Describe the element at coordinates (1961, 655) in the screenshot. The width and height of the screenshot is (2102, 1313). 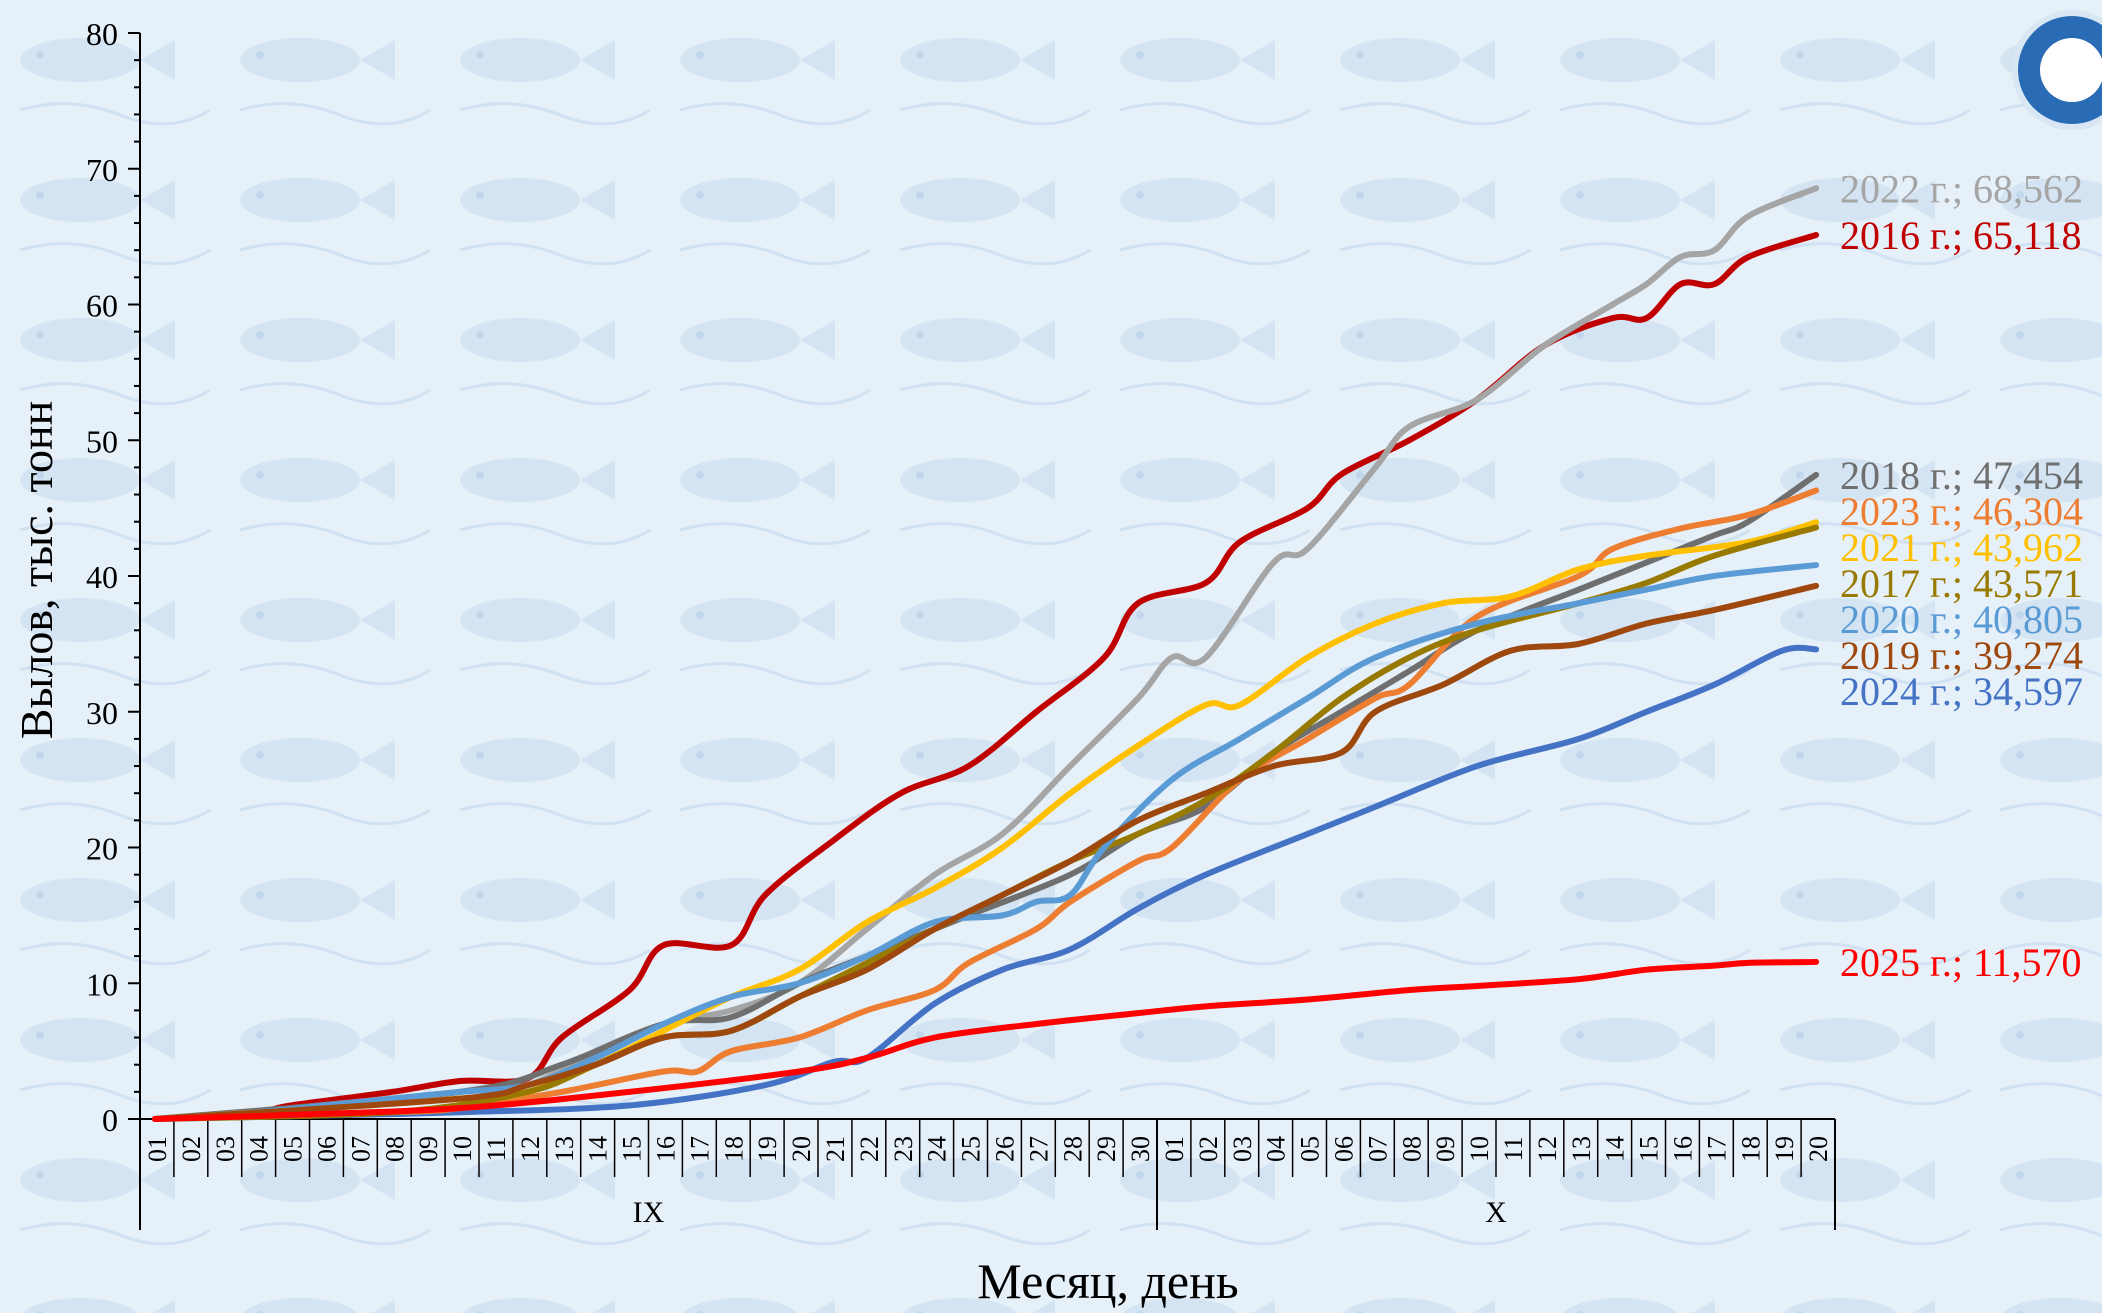
I see `series-label-2019: 2019 г.; 39,274` at that location.